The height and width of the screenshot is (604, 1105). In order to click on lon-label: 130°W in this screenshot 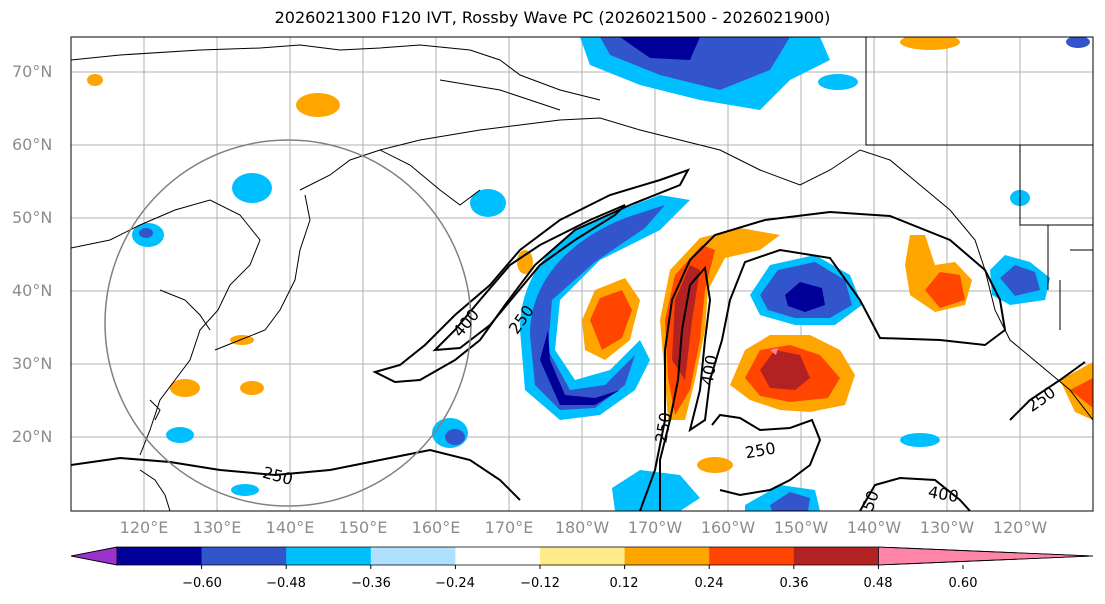, I will do `click(947, 527)`.